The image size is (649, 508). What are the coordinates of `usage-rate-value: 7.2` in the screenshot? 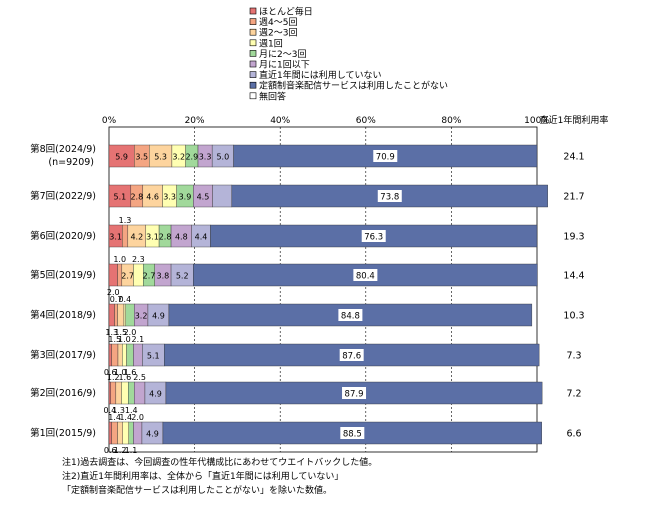 It's located at (573, 394).